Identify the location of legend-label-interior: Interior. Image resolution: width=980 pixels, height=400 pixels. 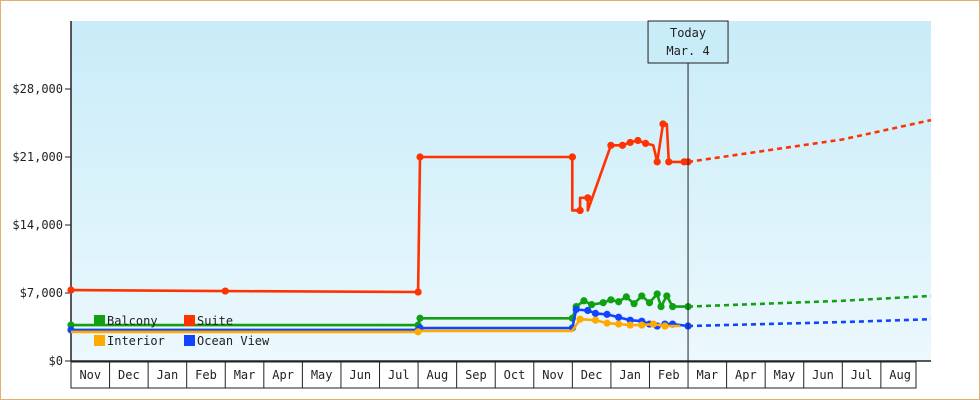
(136, 341).